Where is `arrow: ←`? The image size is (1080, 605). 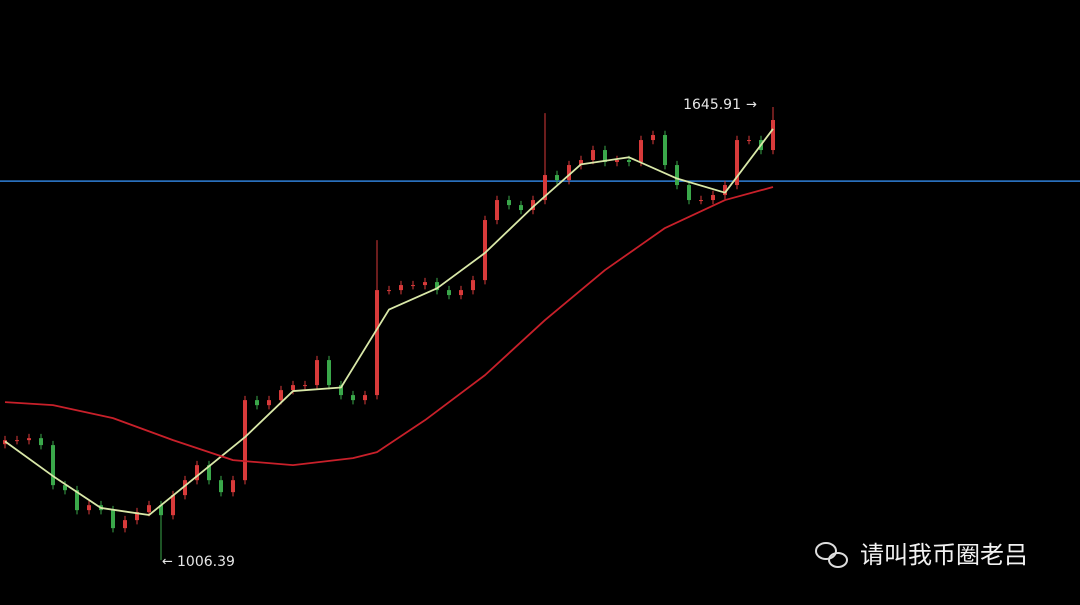 arrow: ← is located at coordinates (167, 562).